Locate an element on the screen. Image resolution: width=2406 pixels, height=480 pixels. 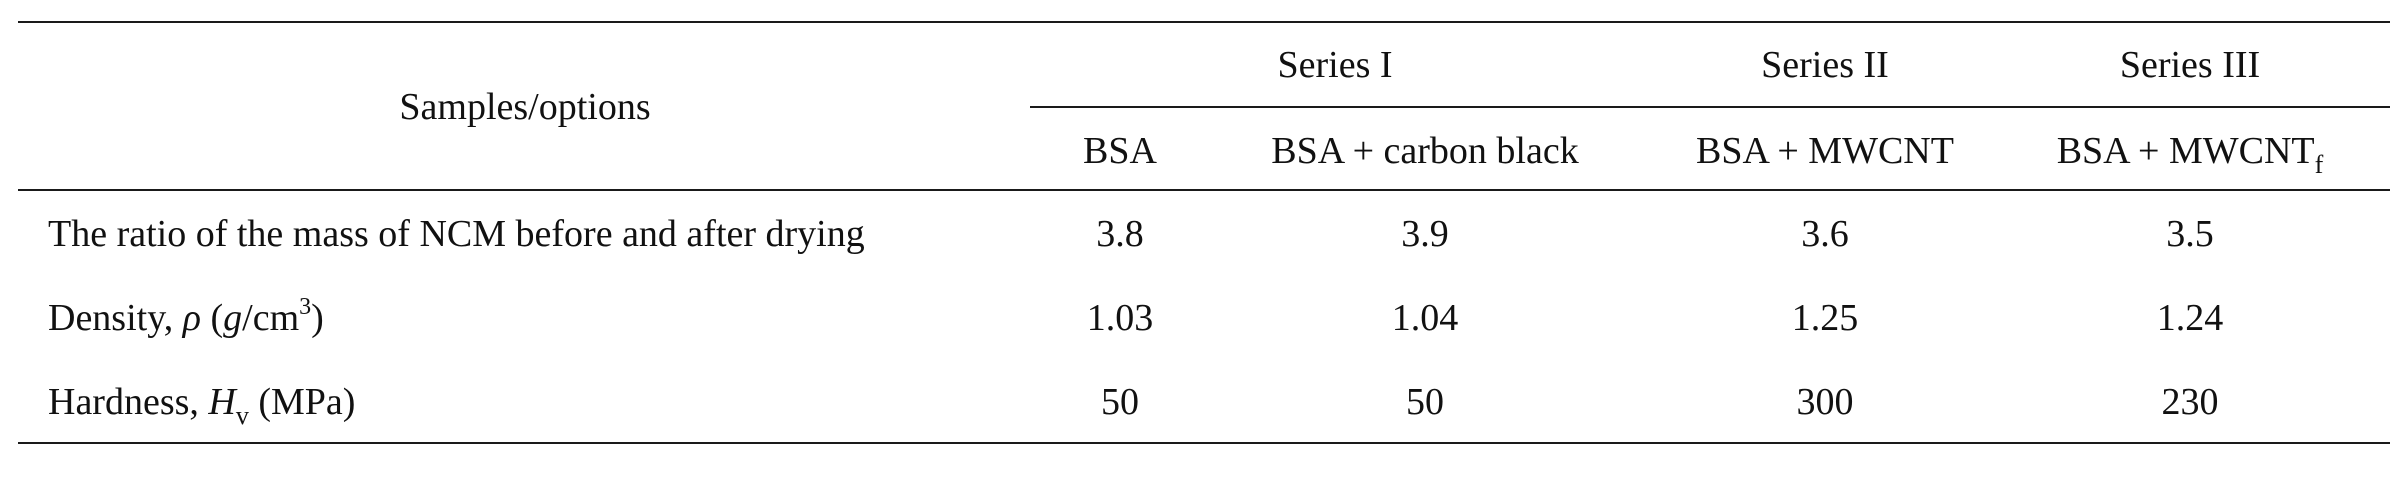
density-unit-cm: /cm is located at coordinates (271, 318).